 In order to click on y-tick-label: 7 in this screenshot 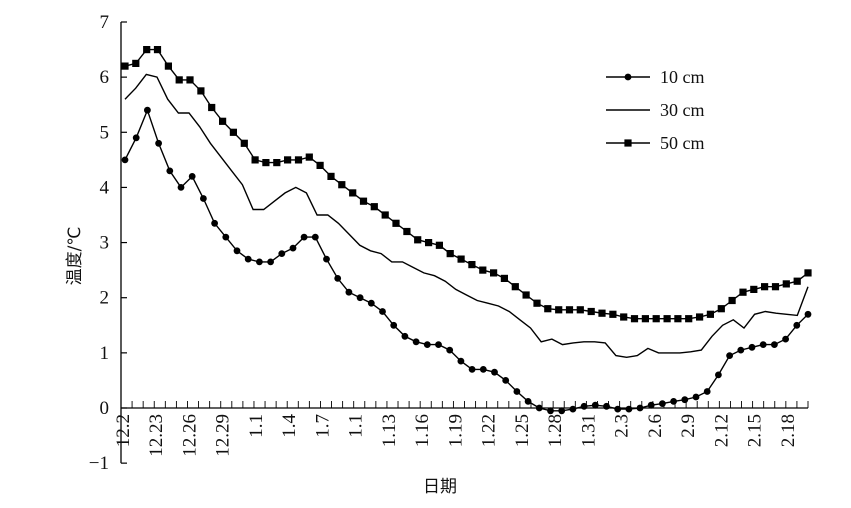, I will do `click(105, 22)`.